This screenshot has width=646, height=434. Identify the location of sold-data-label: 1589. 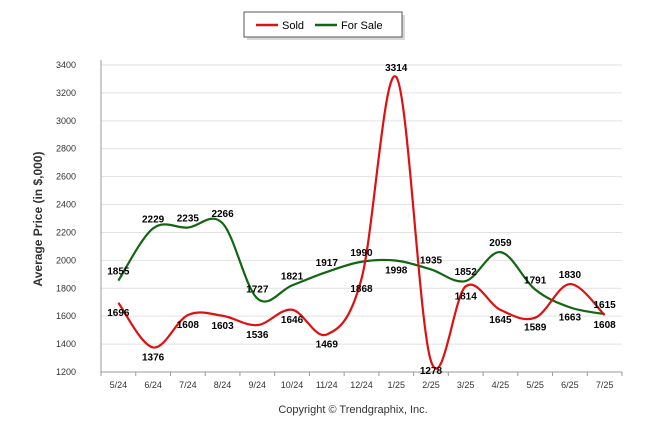
(535, 328).